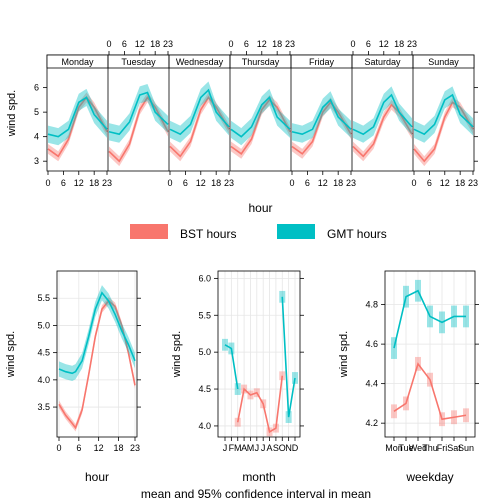  I want to click on x-tick-label: S, so click(276, 448).